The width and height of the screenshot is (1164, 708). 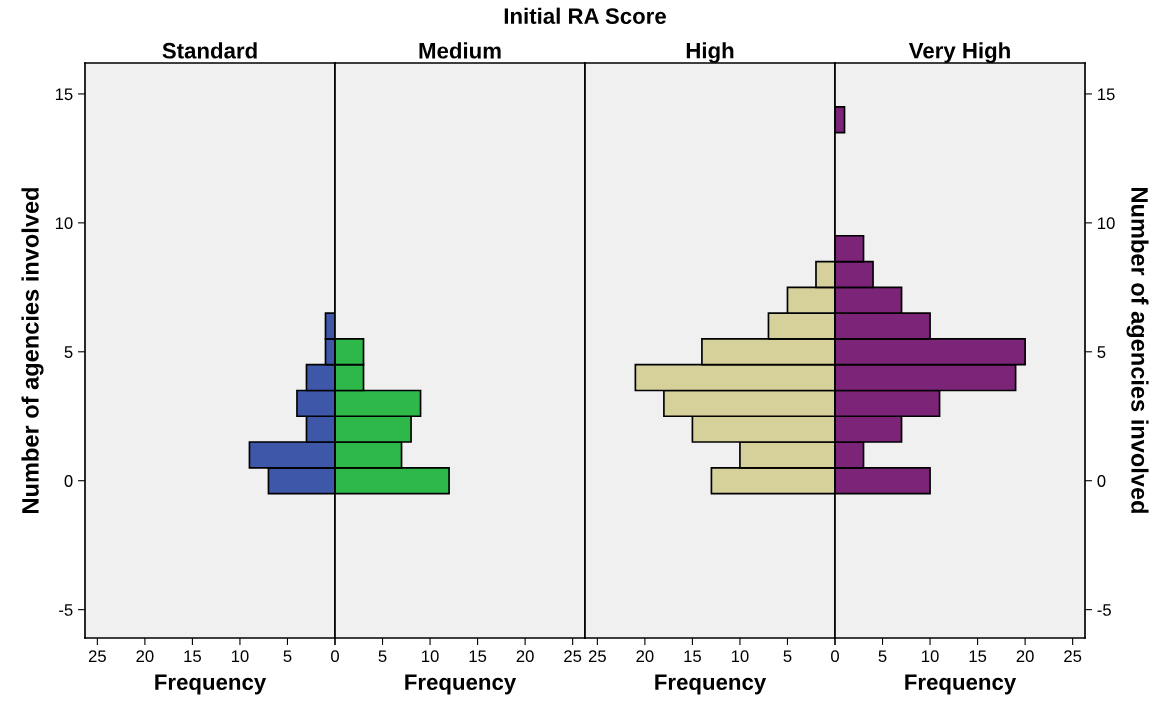 What do you see at coordinates (209, 50) in the screenshot?
I see `chart-title: Standard` at bounding box center [209, 50].